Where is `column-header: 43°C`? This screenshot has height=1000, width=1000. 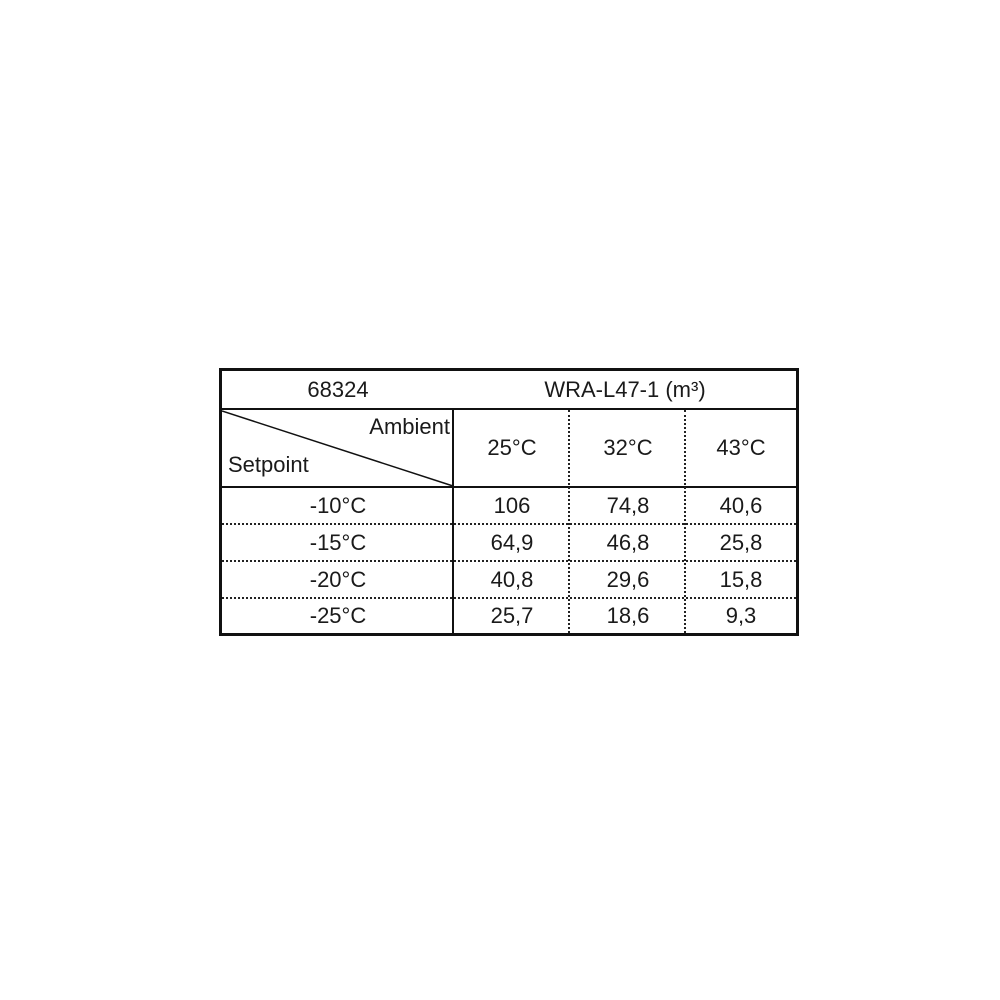 column-header: 43°C is located at coordinates (741, 447).